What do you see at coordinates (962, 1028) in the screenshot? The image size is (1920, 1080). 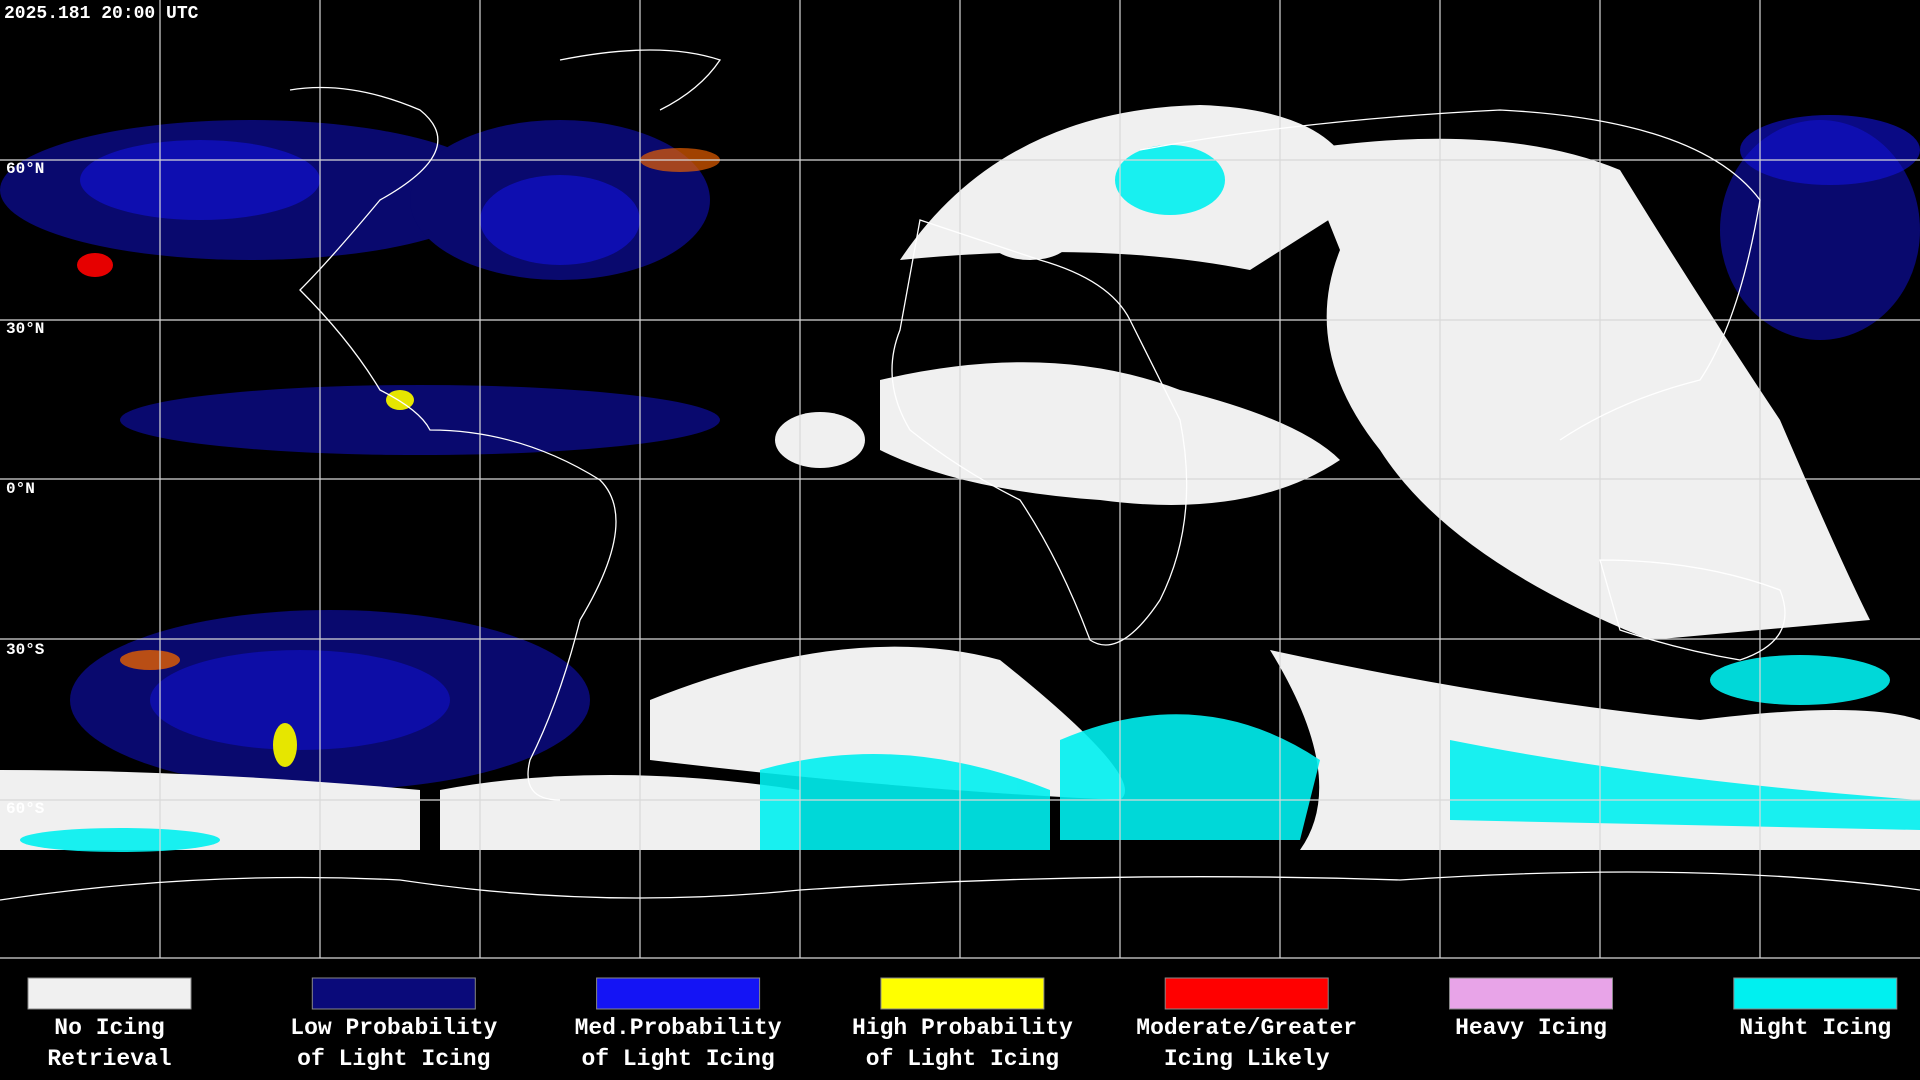 I see `legend-label: High Probability` at bounding box center [962, 1028].